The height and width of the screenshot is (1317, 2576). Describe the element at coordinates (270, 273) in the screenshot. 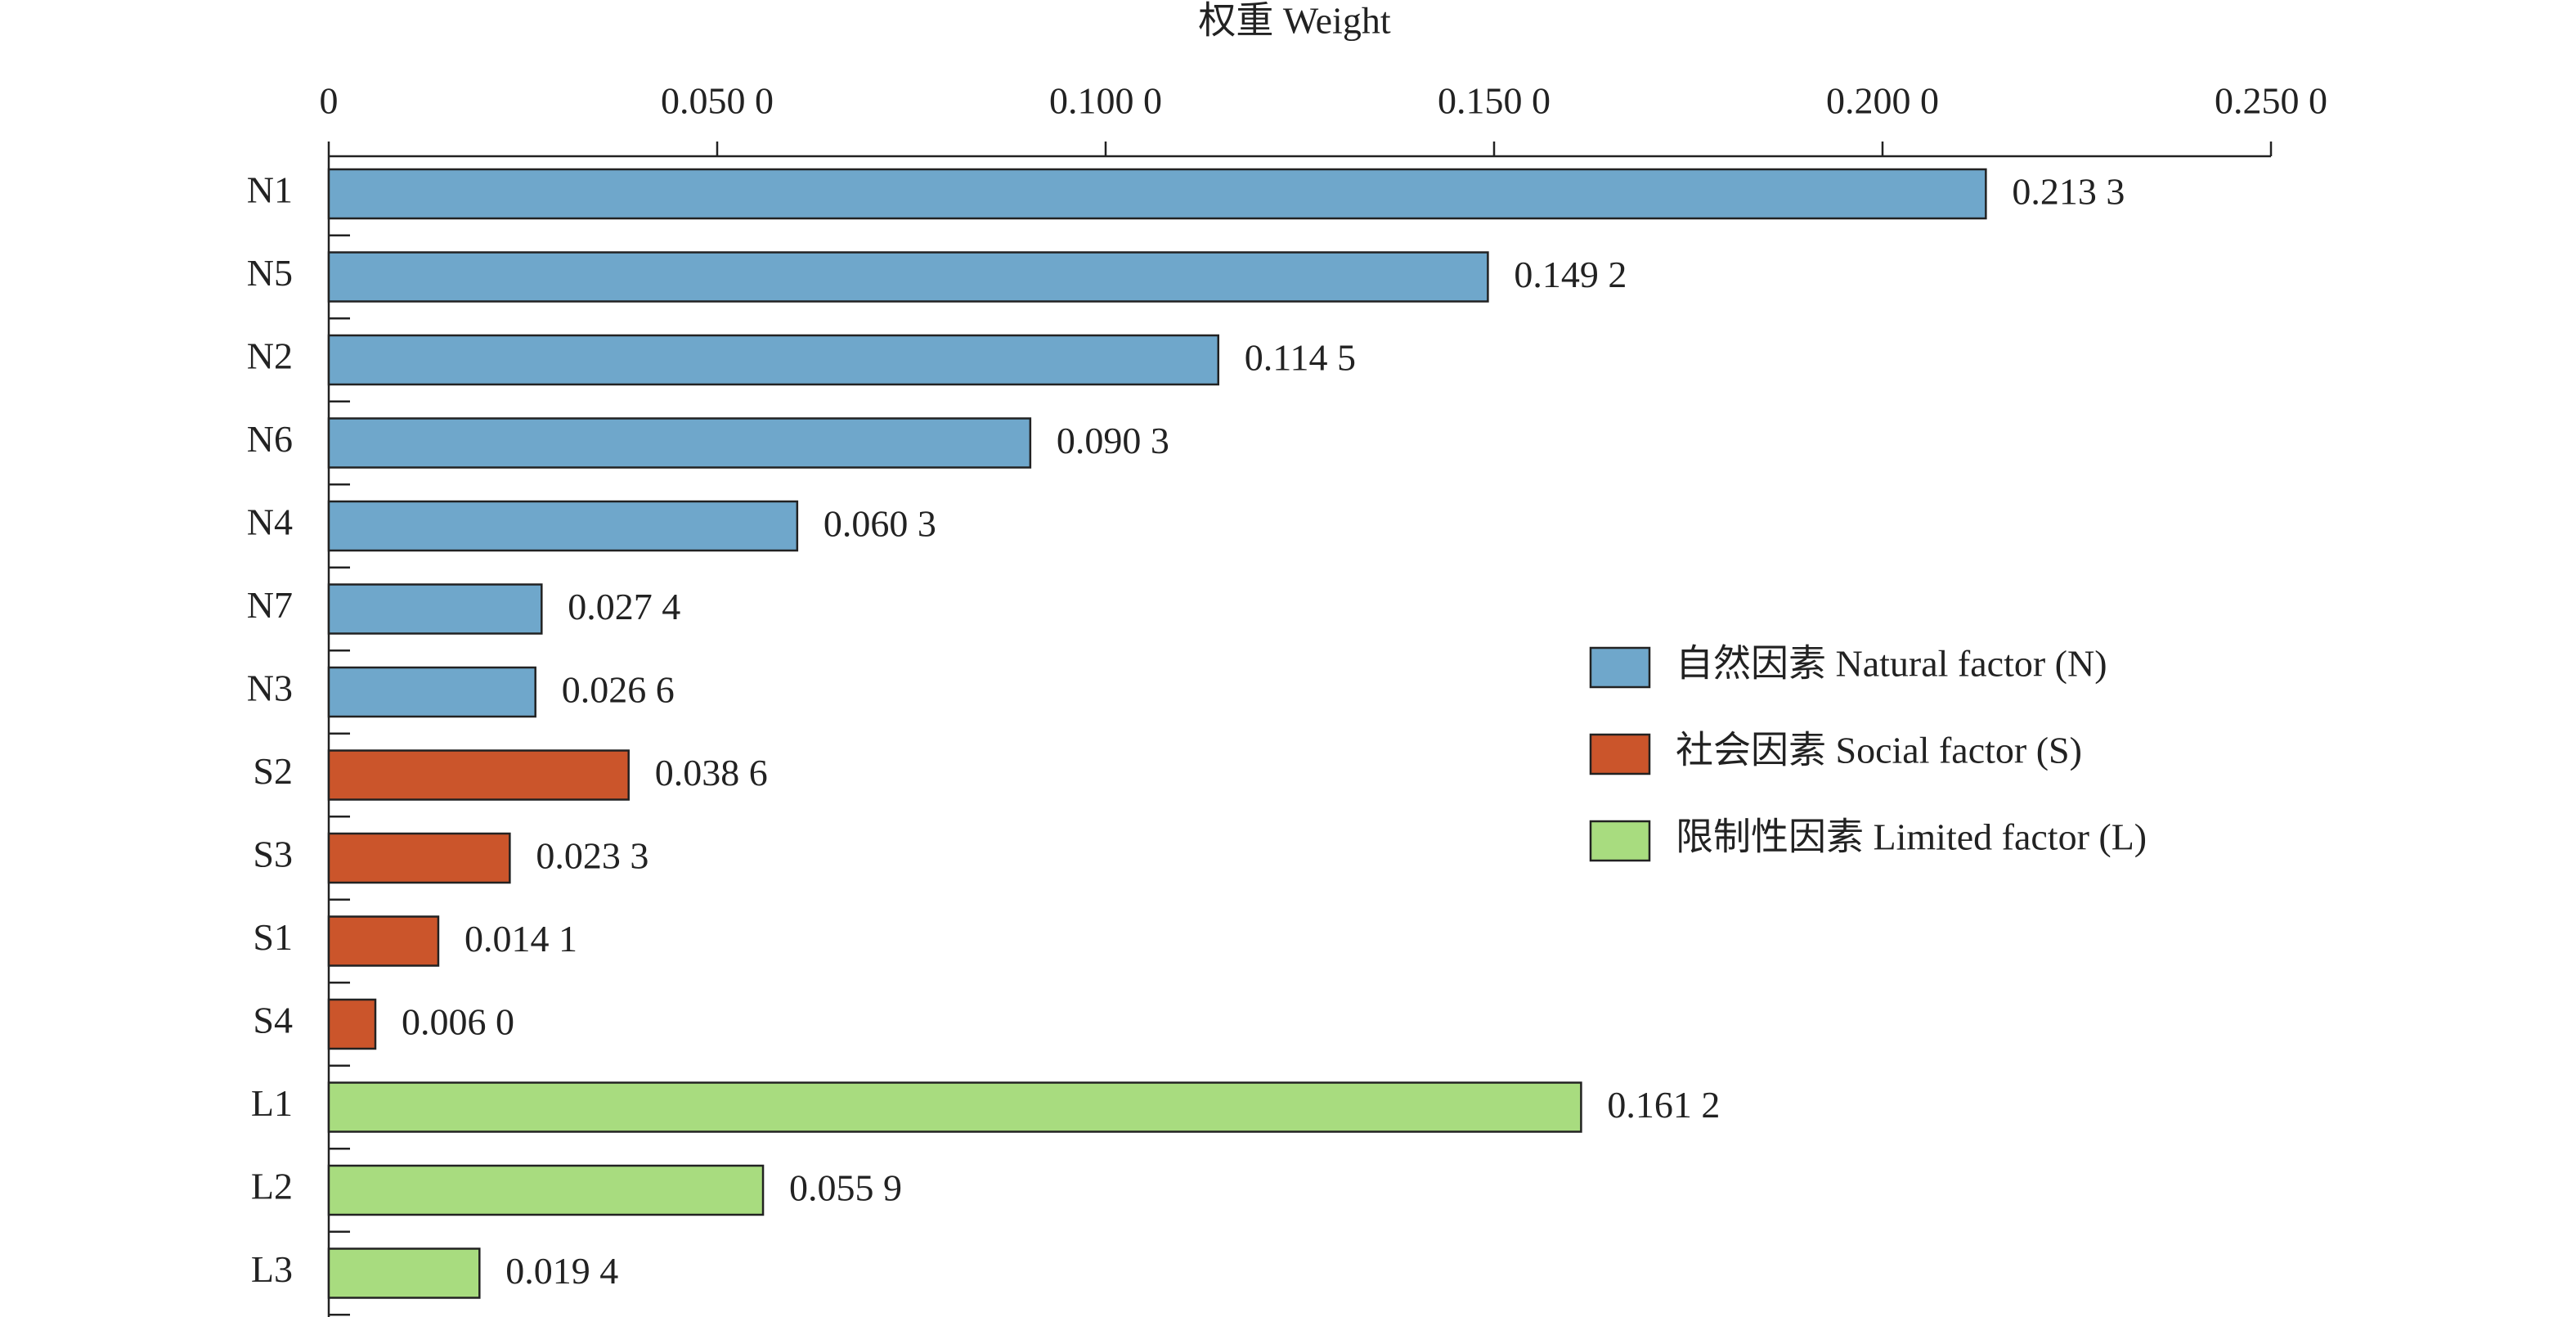

I see `y-tick-label: N5` at that location.